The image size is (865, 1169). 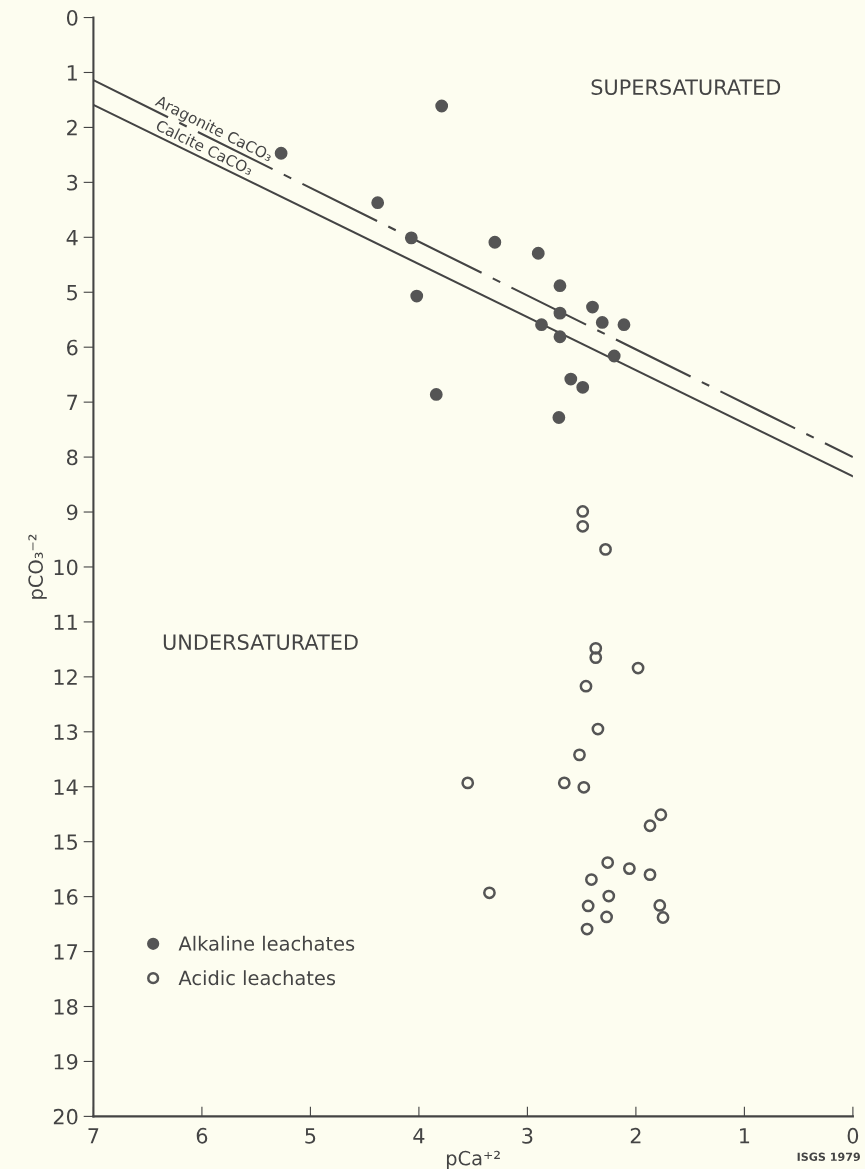 I want to click on x-tick-label: 6, so click(x=202, y=1135).